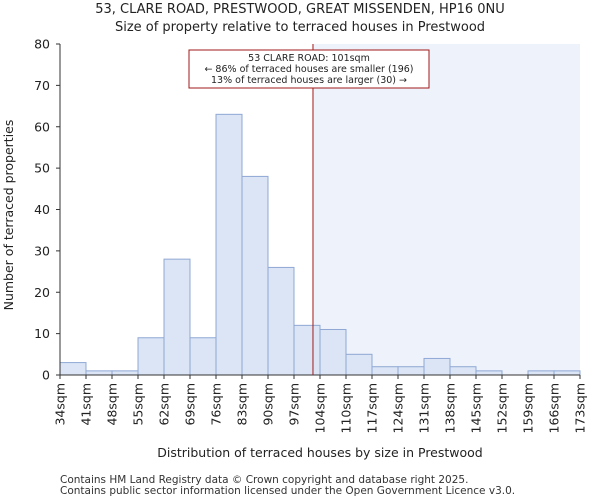 This screenshot has width=600, height=500. What do you see at coordinates (528, 408) in the screenshot?
I see `x-tick-label: 159sqm` at bounding box center [528, 408].